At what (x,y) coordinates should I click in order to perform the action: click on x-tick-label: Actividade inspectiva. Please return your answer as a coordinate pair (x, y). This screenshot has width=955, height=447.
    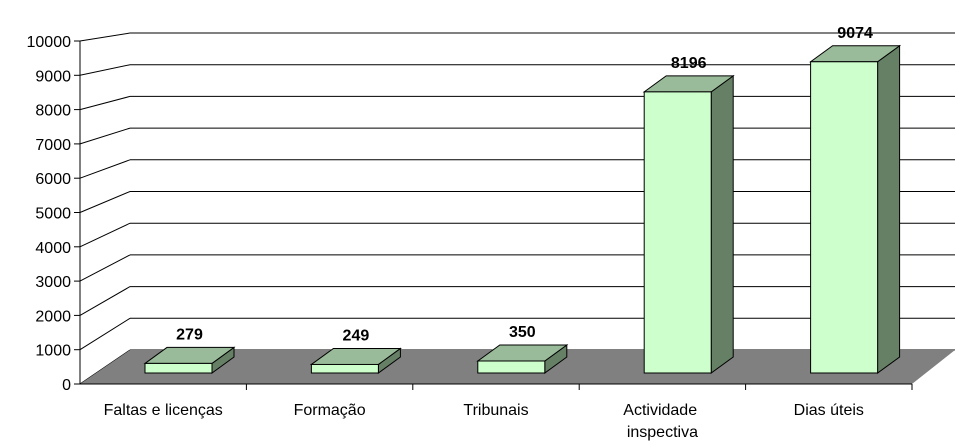
    Looking at the image, I should click on (662, 421).